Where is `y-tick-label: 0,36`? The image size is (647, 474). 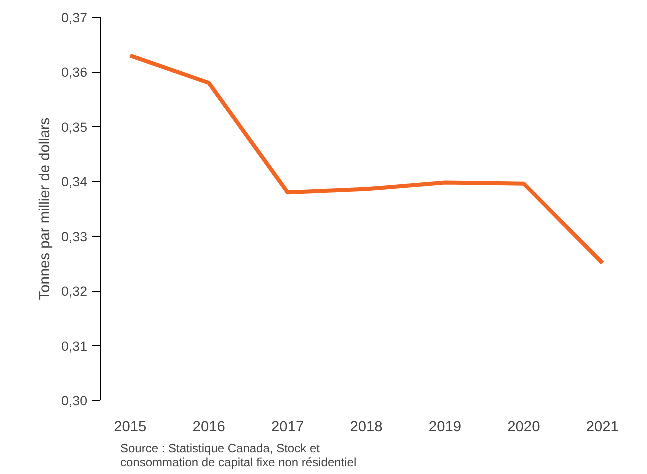 y-tick-label: 0,36 is located at coordinates (75, 72).